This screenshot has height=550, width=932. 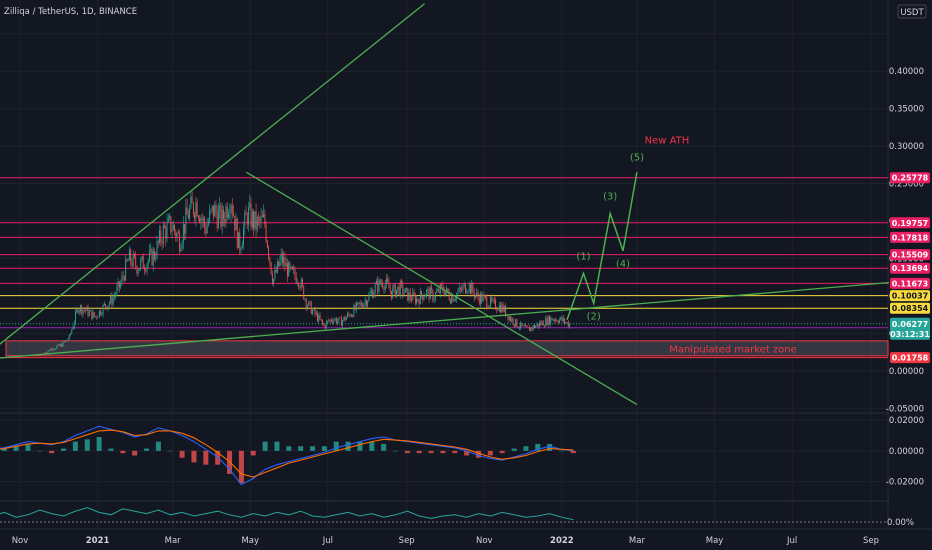 I want to click on time-axis: Nov 2021 Mar May Jul Sep Nov 2022 Mar May Jul Sep, so click(x=466, y=539).